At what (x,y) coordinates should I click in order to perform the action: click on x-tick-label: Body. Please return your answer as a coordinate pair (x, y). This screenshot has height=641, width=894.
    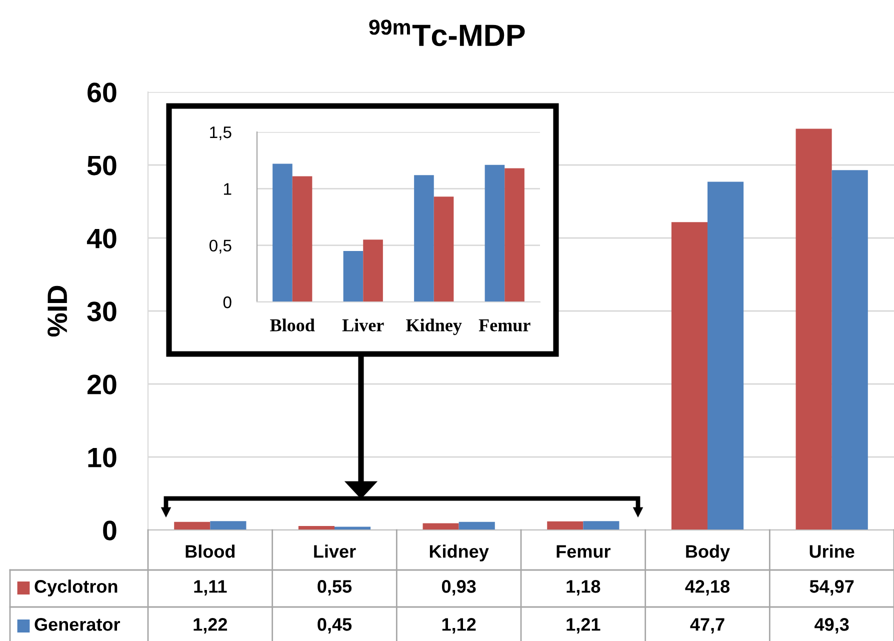
    Looking at the image, I should click on (708, 553).